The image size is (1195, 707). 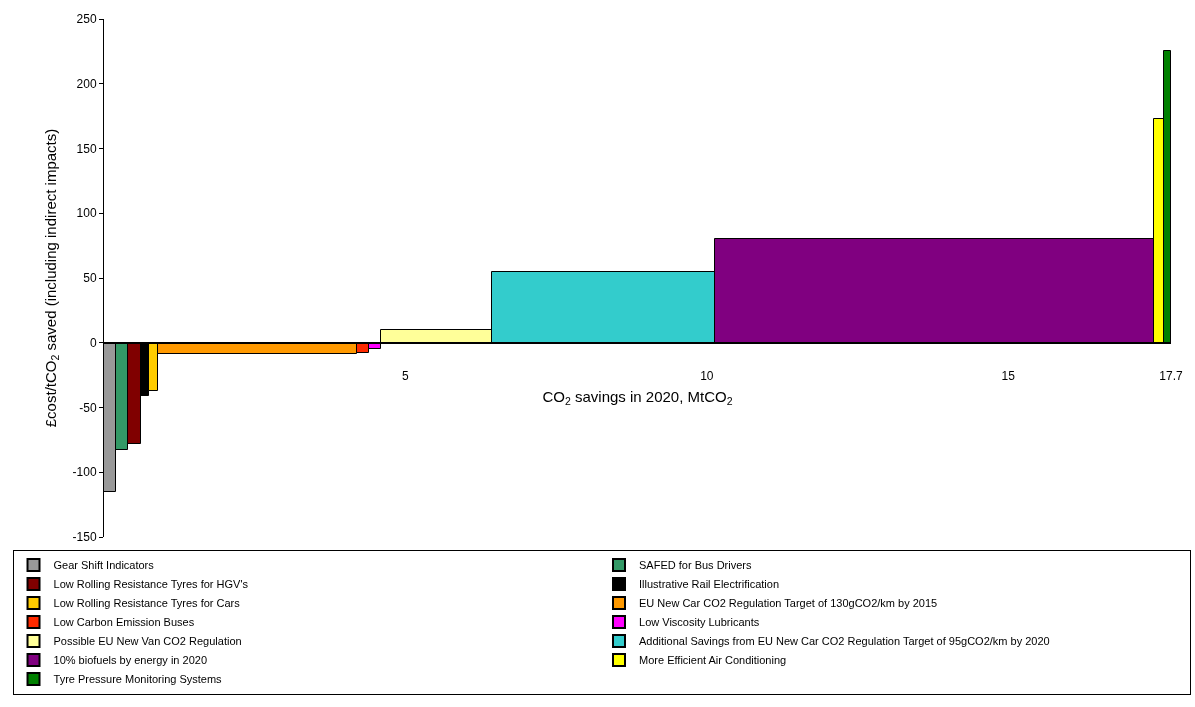 What do you see at coordinates (124, 622) in the screenshot?
I see `legend-label: Low Carbon Emission Buses` at bounding box center [124, 622].